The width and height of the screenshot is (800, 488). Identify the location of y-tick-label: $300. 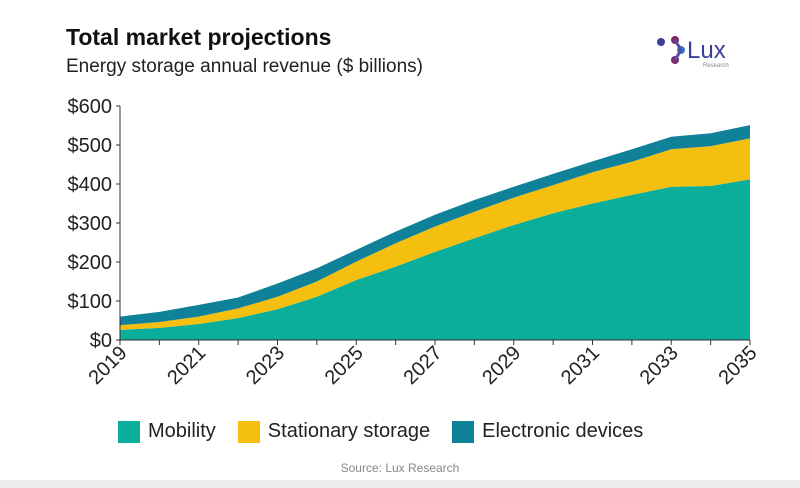
(90, 224).